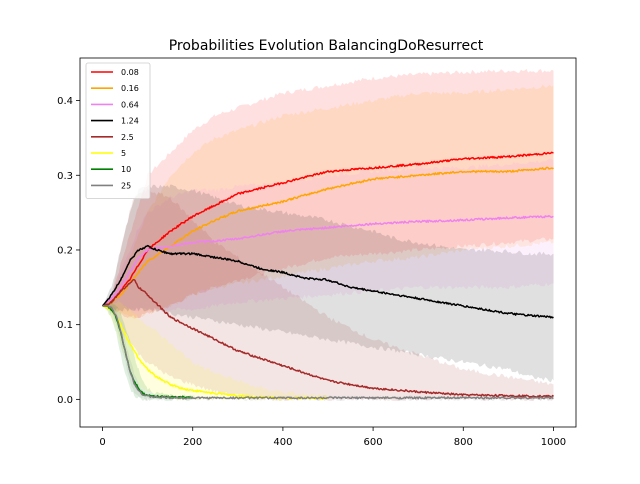 This screenshot has width=640, height=484. Describe the element at coordinates (130, 72) in the screenshot. I see `legend-label-0.08: 0.08` at that location.